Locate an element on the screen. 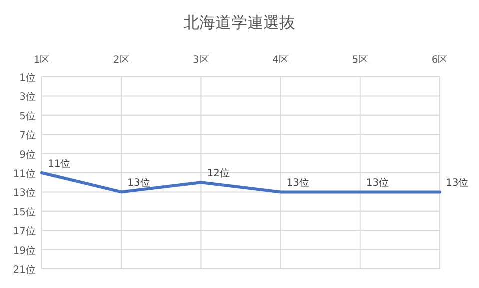 The width and height of the screenshot is (479, 288). y-tick-label: 5位 is located at coordinates (28, 116).